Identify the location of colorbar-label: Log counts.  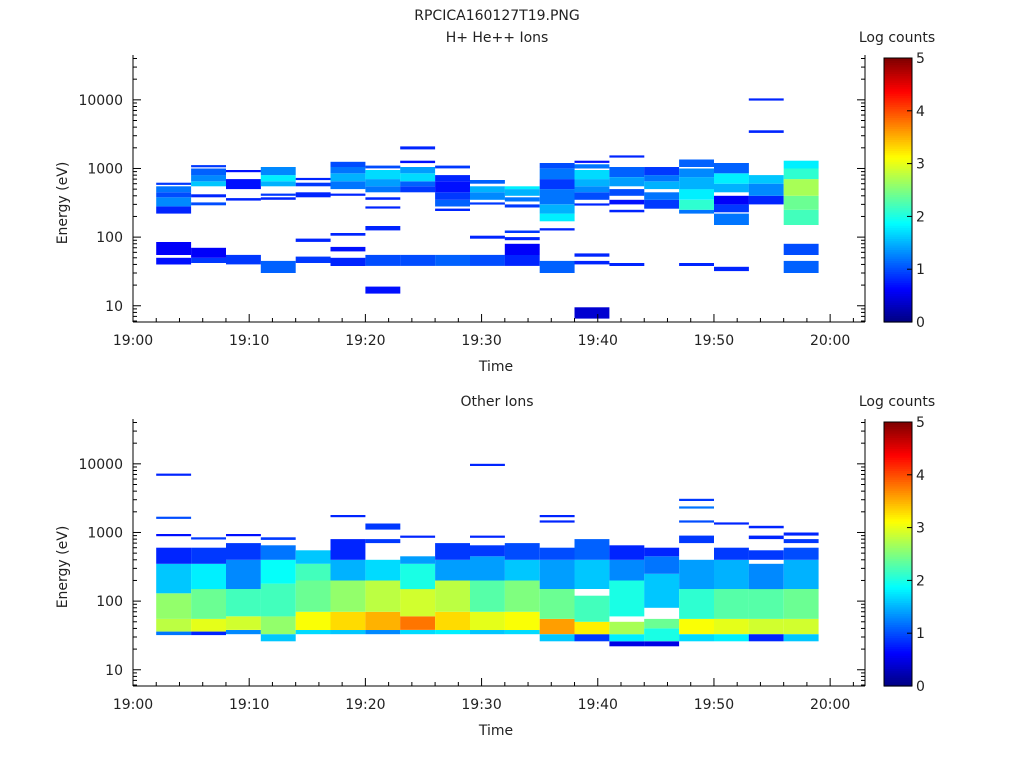
(897, 38).